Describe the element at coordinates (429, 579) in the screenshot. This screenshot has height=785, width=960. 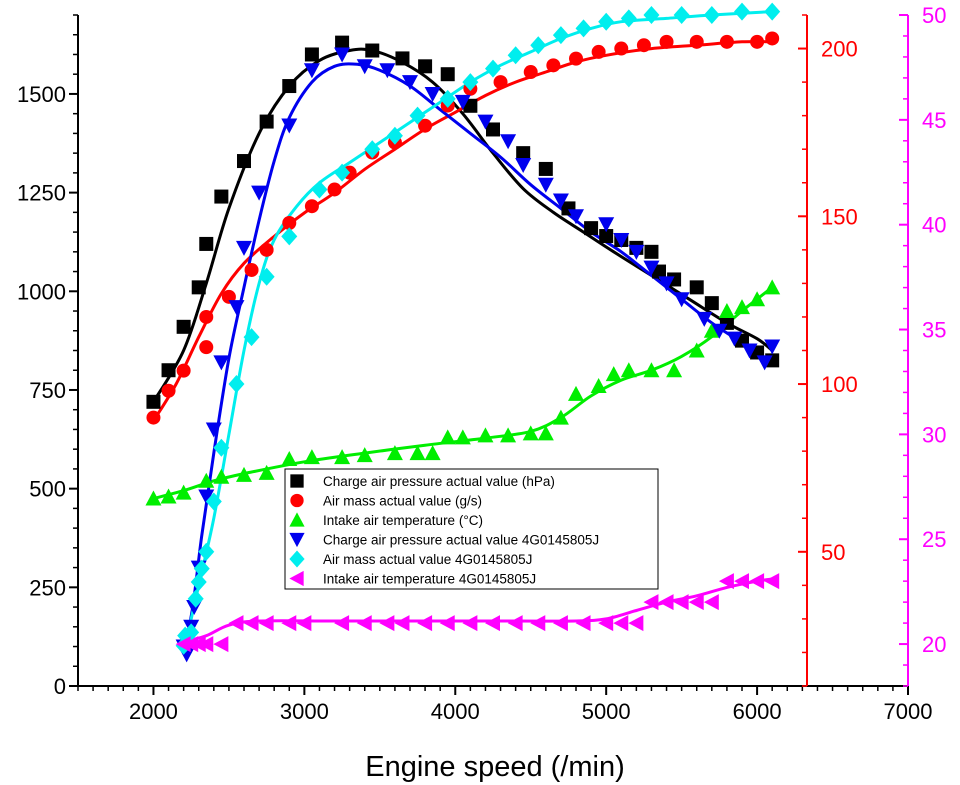
I see `legend-label: Intake air temperature 4G0145805J` at that location.